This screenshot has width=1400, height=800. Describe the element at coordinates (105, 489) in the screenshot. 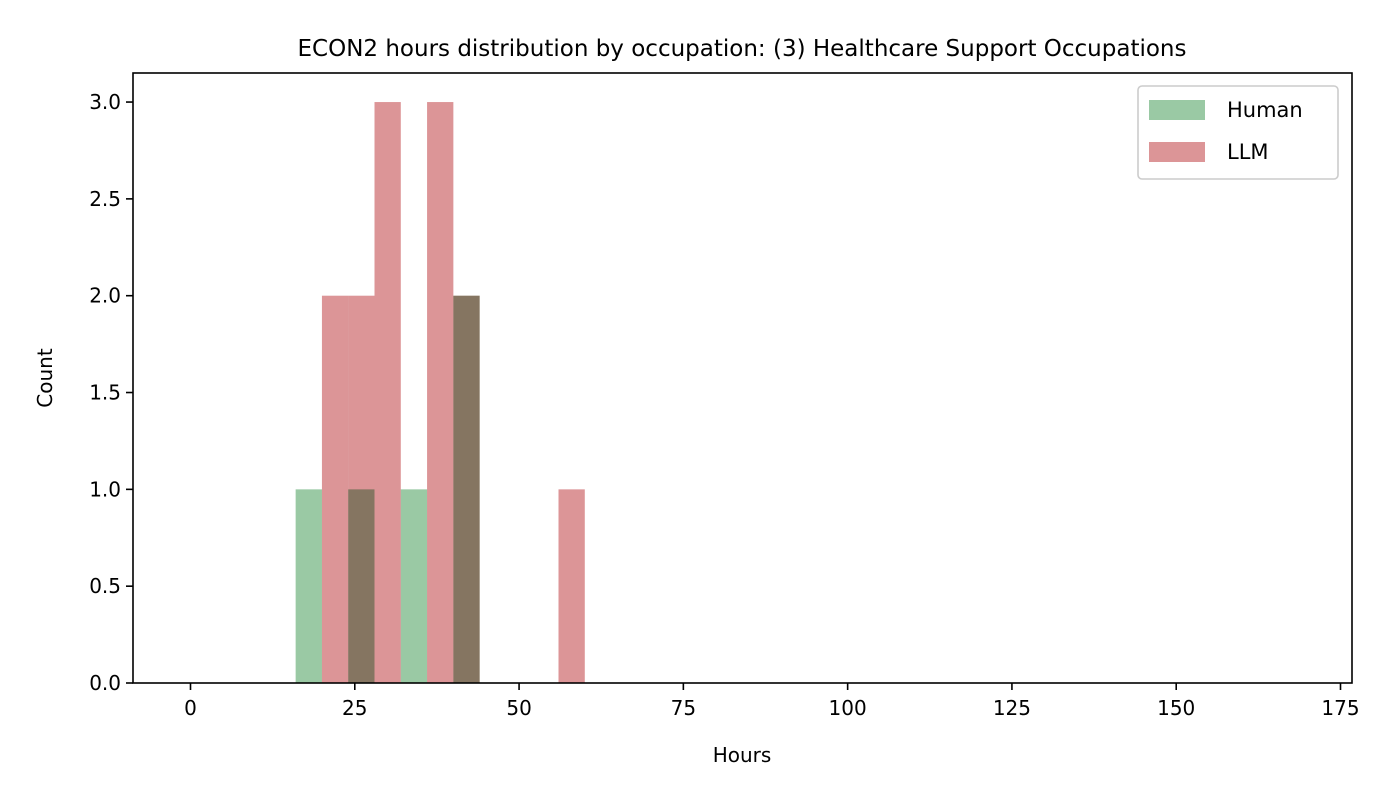

I see `y-tick-label: 1.0` at that location.